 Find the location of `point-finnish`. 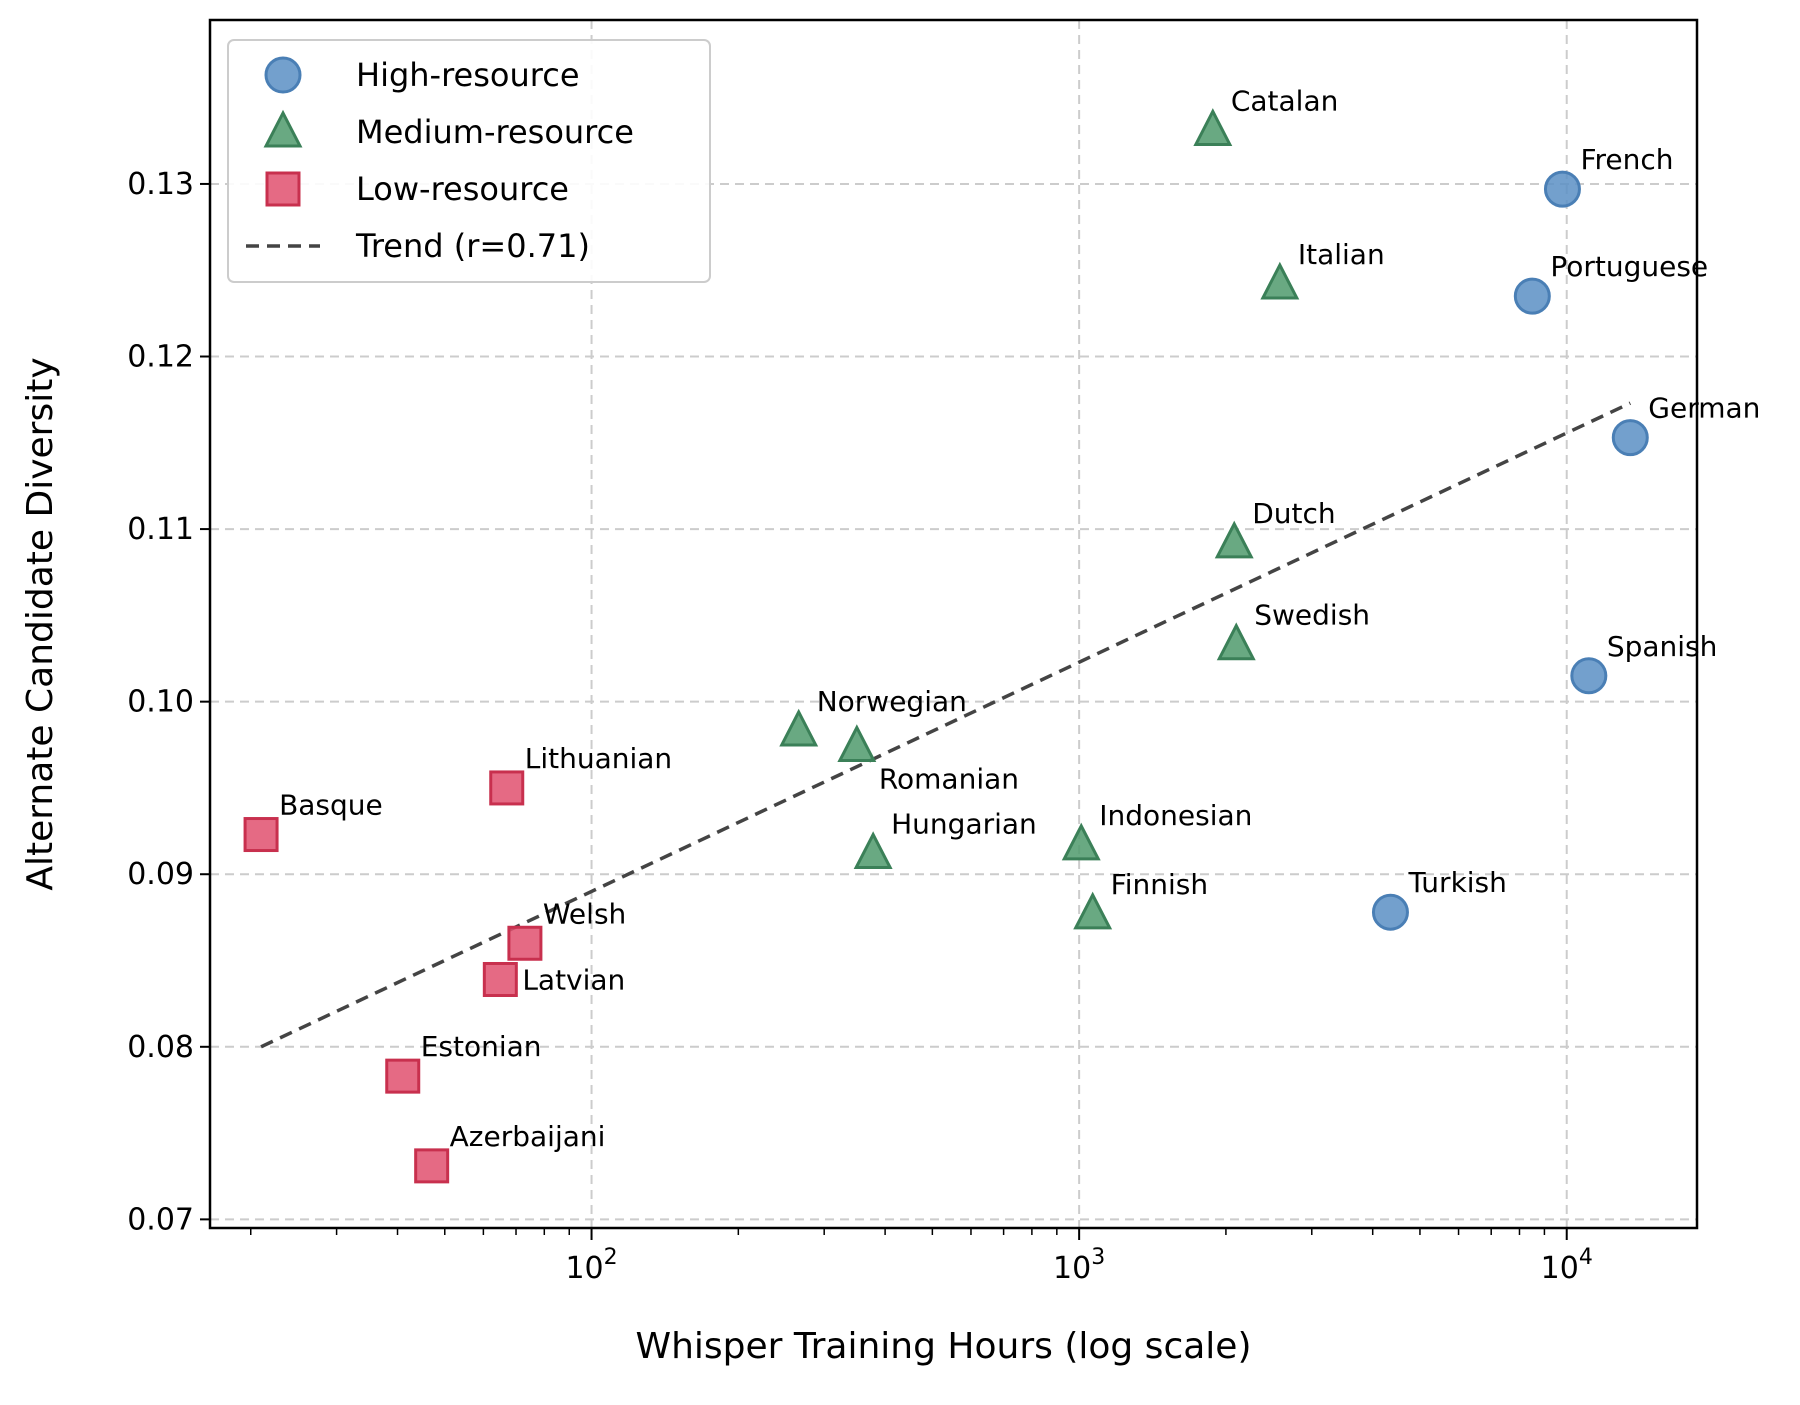

point-finnish is located at coordinates (1093, 910).